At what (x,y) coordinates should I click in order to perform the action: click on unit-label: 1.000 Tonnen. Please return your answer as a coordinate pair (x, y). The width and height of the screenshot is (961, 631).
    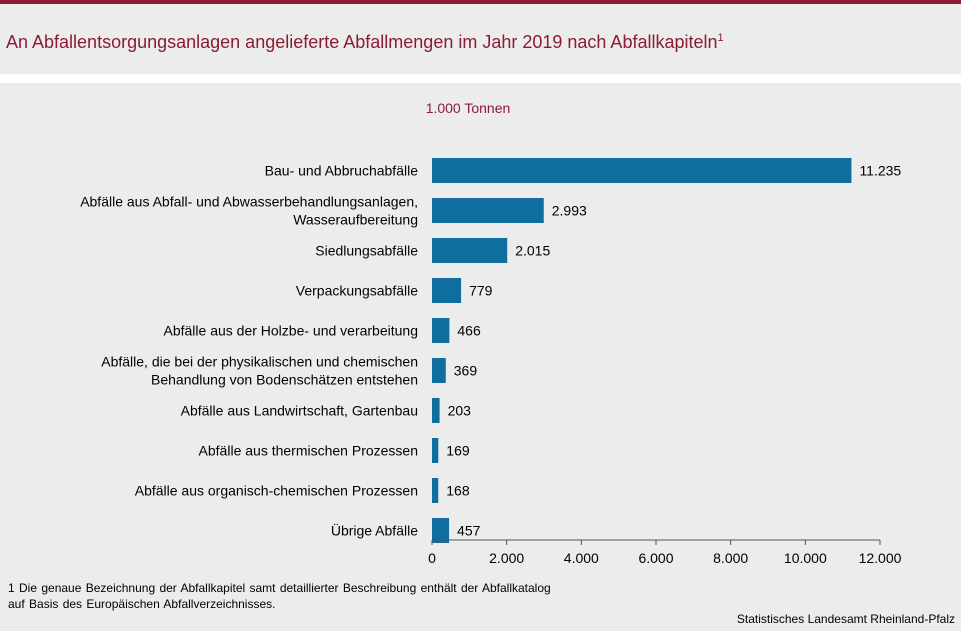
    Looking at the image, I should click on (468, 108).